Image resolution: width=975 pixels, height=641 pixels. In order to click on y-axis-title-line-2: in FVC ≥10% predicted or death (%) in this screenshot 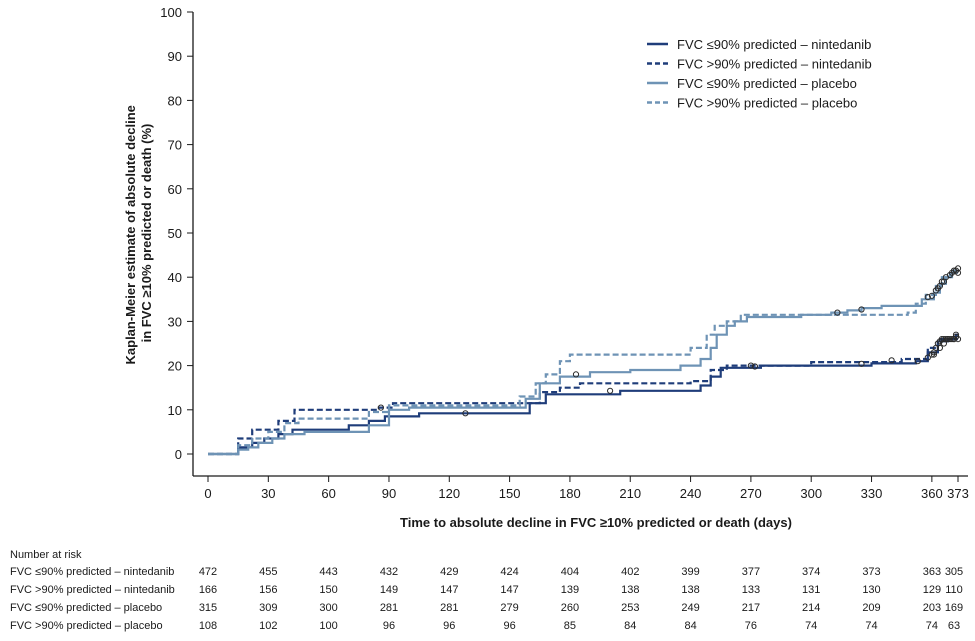, I will do `click(146, 233)`.